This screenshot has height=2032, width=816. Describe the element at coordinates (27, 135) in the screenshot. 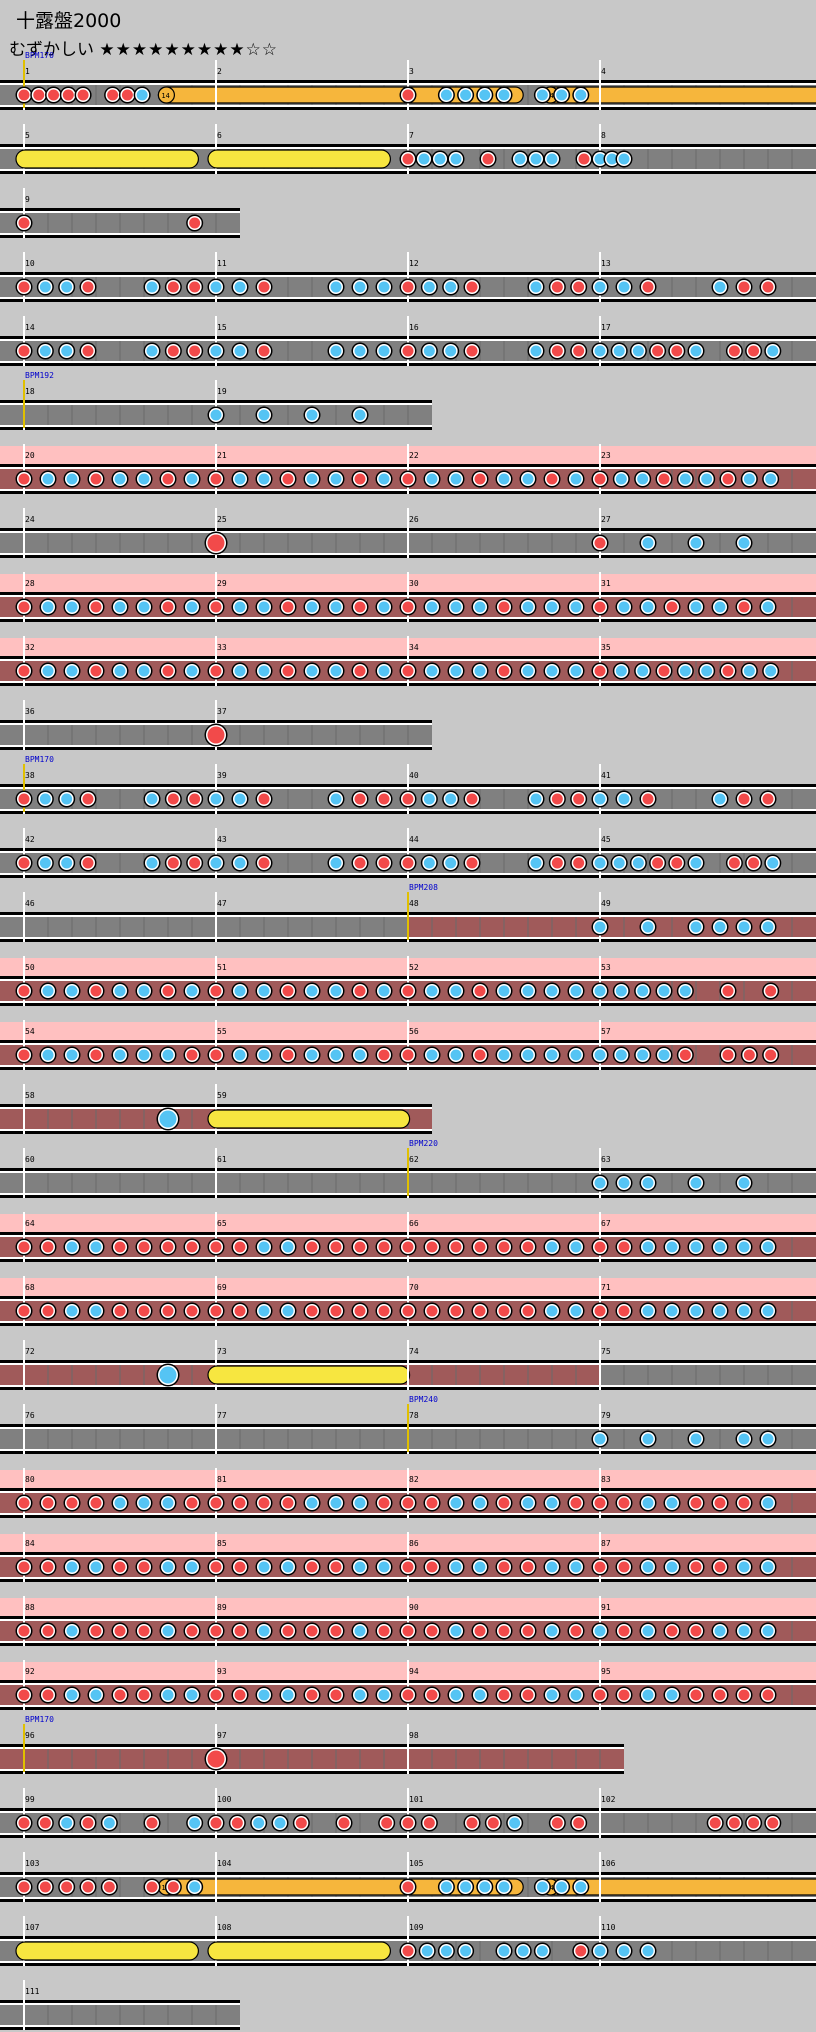

I see `measure-number: 5` at that location.